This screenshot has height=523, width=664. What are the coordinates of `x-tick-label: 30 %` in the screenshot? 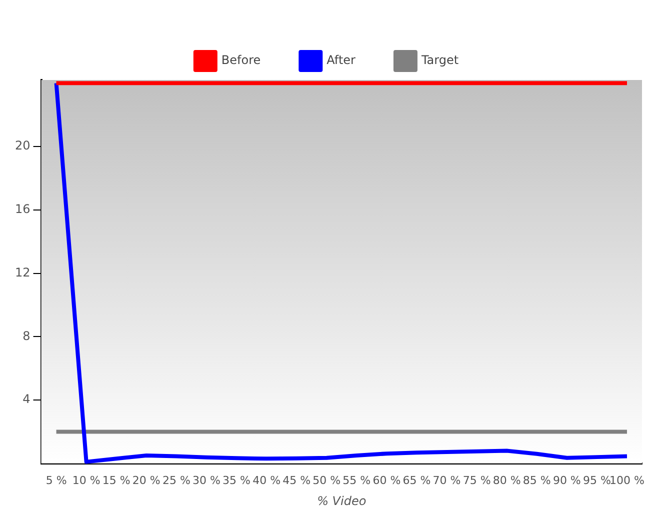 It's located at (206, 480).